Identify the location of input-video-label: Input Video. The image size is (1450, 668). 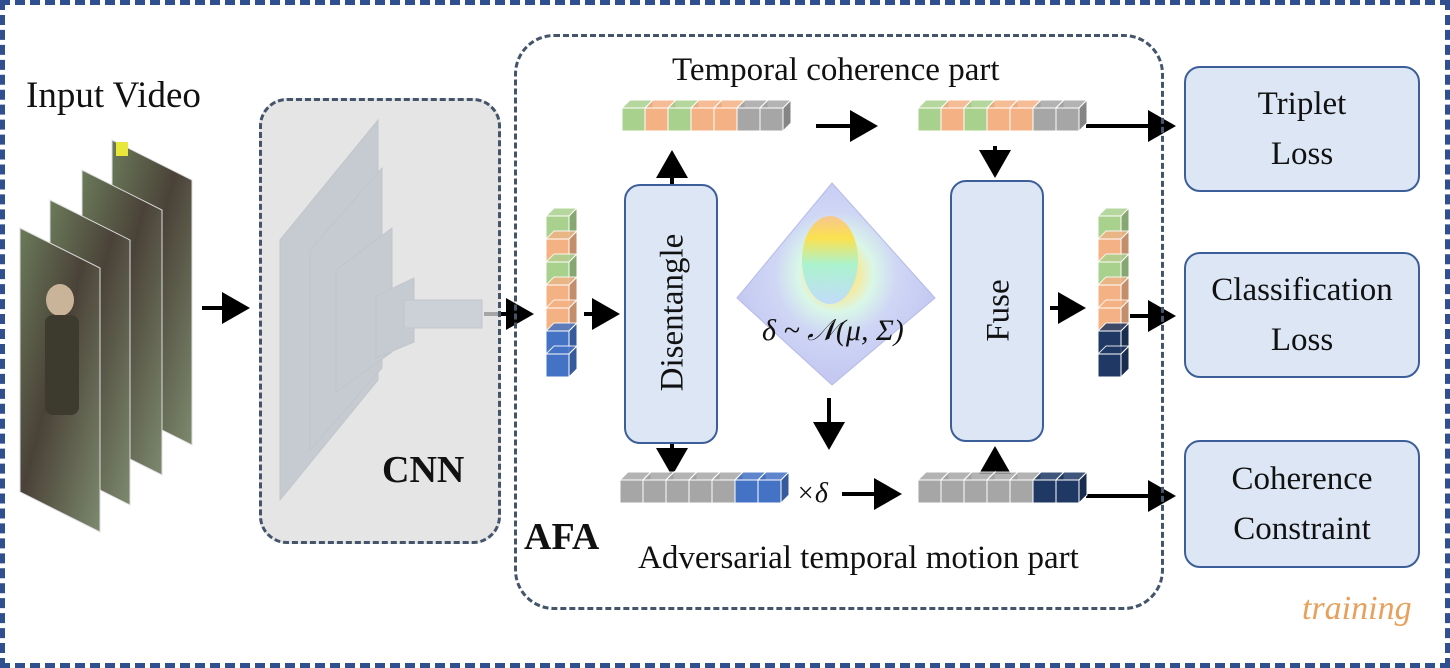
(113, 95).